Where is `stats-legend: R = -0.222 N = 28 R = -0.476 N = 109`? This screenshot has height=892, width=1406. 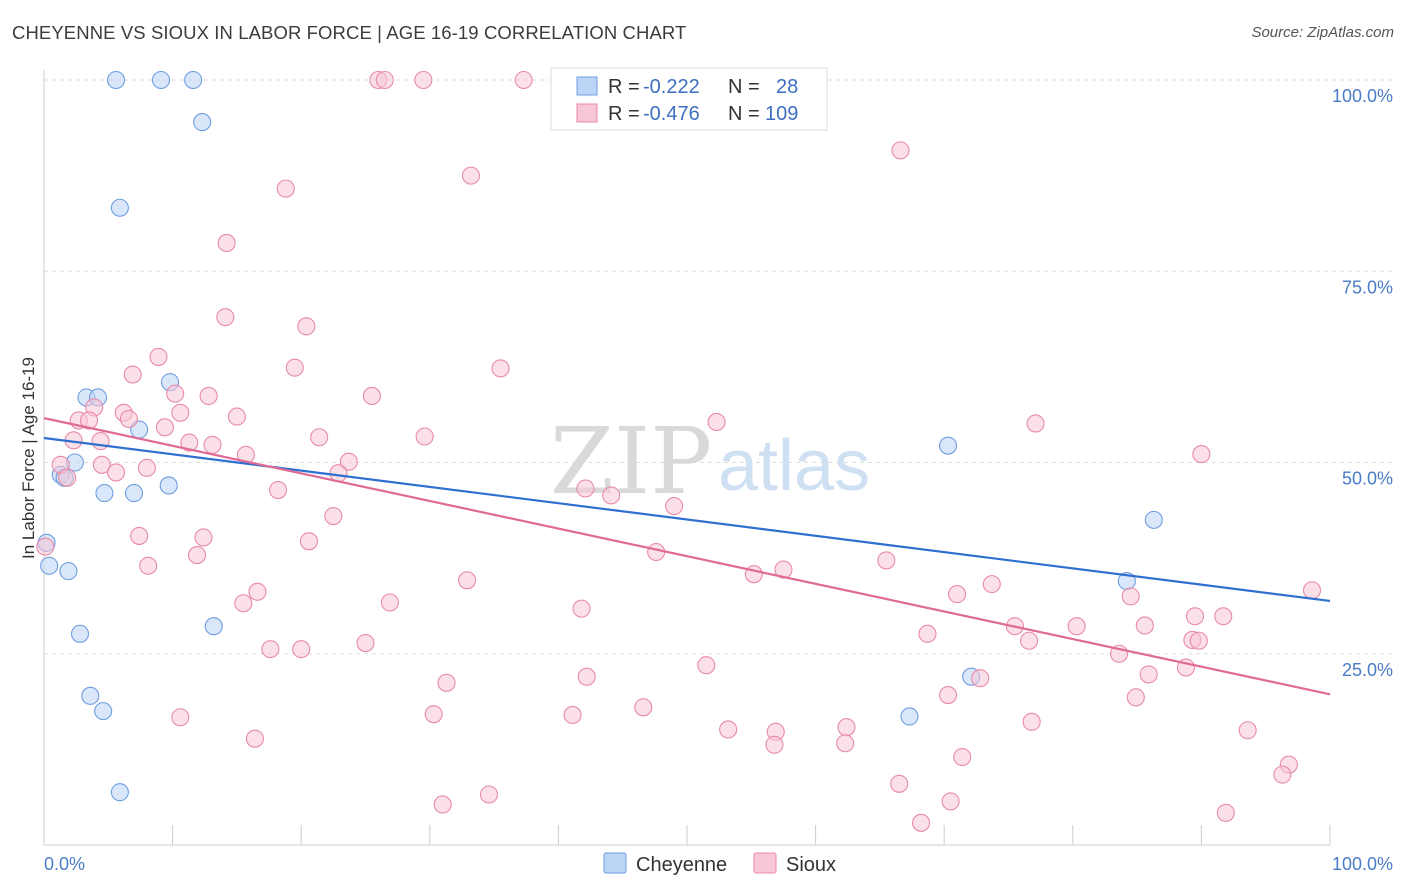 stats-legend: R = -0.222 N = 28 R = -0.476 N = 109 is located at coordinates (689, 99).